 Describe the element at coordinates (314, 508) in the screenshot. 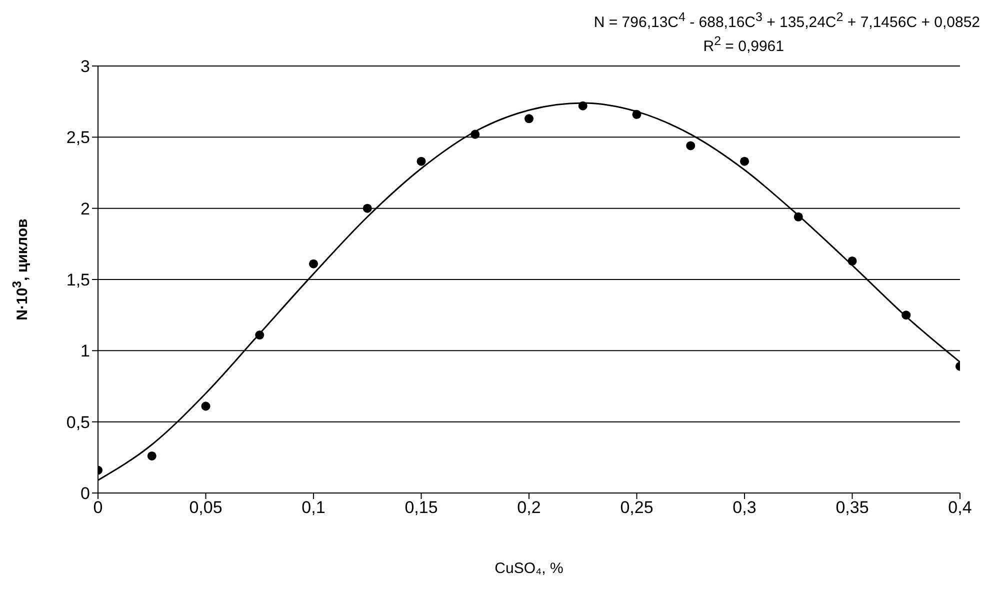

I see `x-tick-label: 0,1` at that location.